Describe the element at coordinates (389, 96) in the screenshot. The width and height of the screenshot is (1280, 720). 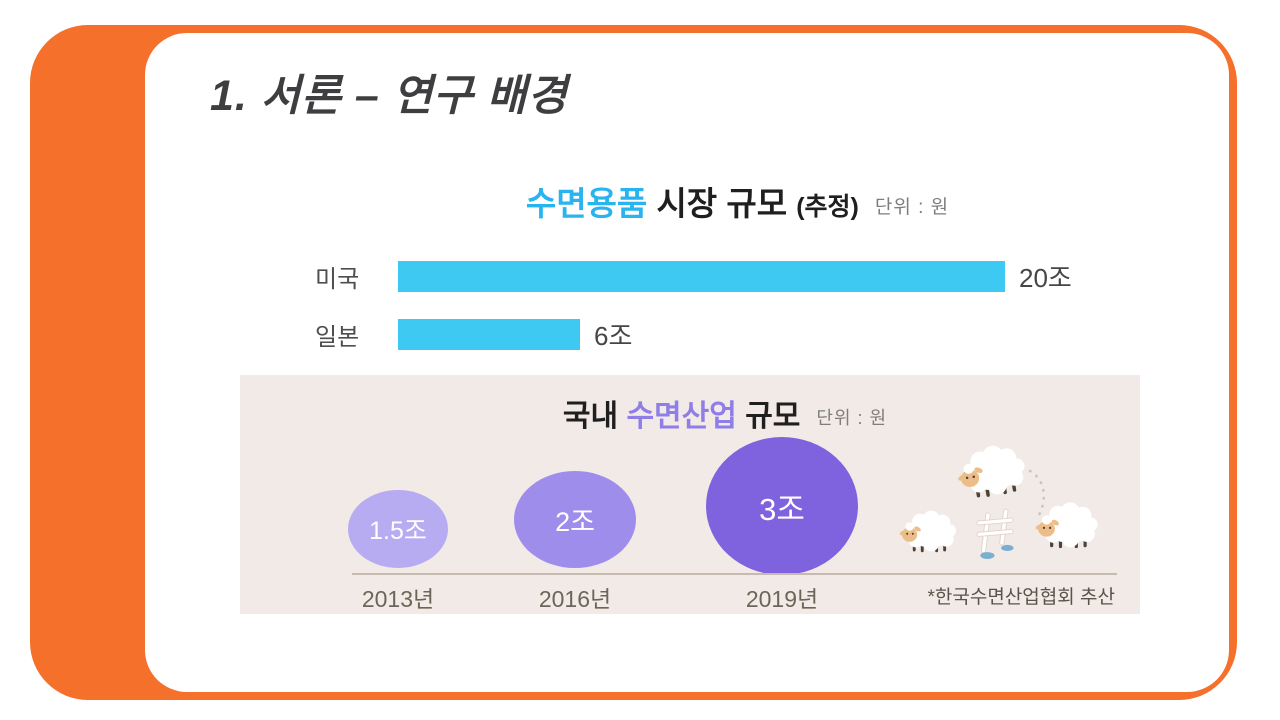
I see `page-title: 1. 서론 – 연구 배경` at that location.